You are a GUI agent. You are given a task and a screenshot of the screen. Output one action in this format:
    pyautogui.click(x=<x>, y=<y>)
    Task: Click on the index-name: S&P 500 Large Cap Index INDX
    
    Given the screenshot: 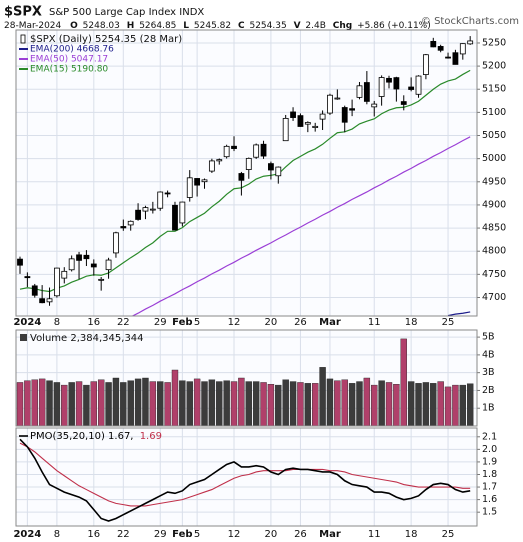 What is the action you would take?
    pyautogui.click(x=126, y=12)
    